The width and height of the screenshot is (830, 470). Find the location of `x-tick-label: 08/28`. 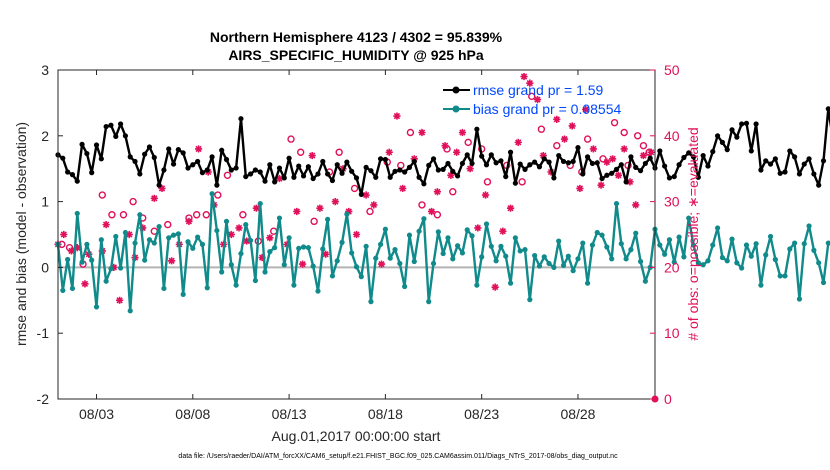

x-tick-label: 08/28 is located at coordinates (577, 414).